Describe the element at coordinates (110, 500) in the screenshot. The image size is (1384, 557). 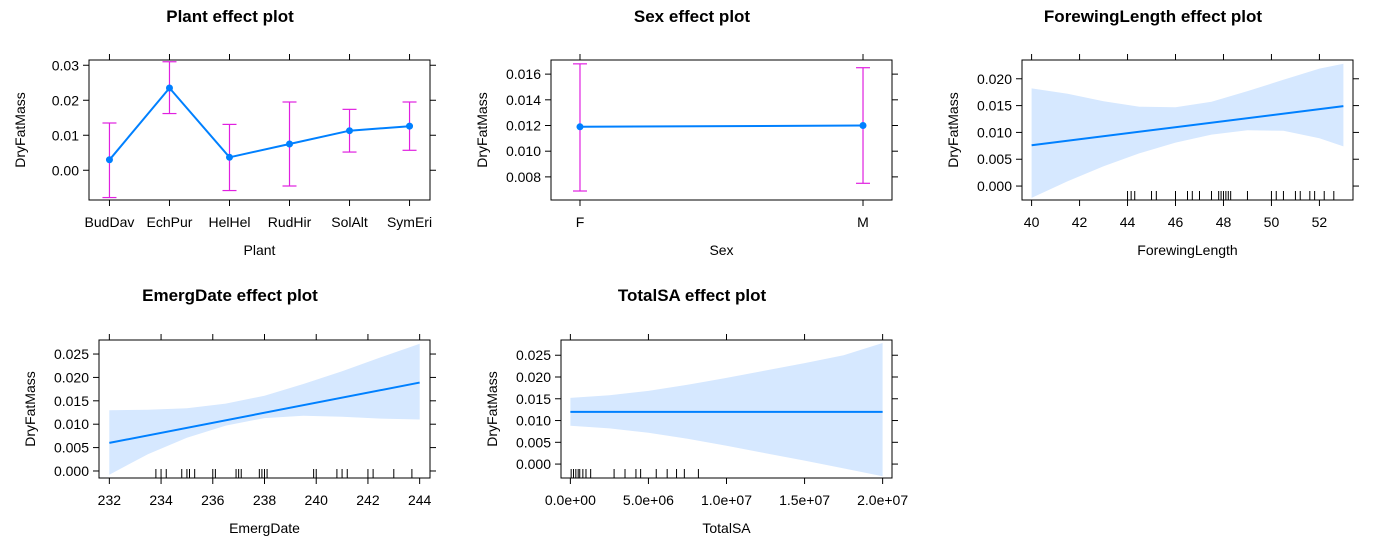
I see `emerg-xtick-label: 232` at that location.